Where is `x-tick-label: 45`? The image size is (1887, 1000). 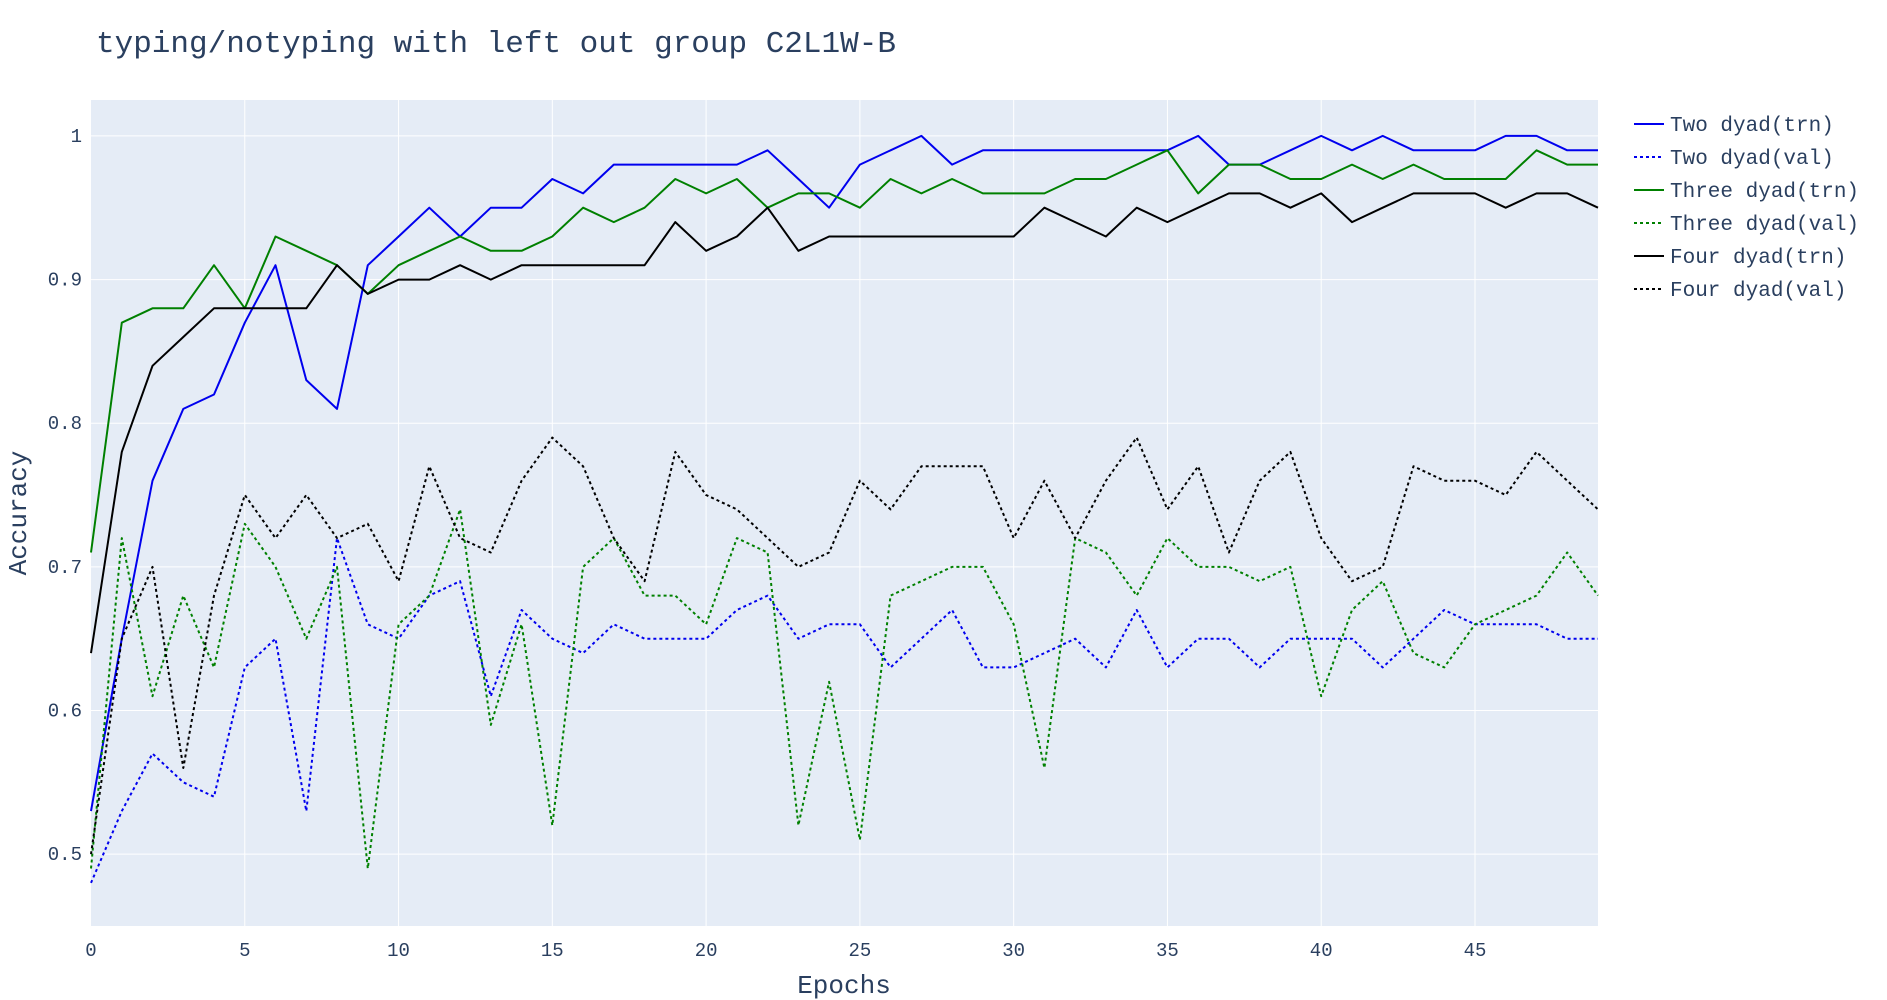
x-tick-label: 45 is located at coordinates (1475, 951).